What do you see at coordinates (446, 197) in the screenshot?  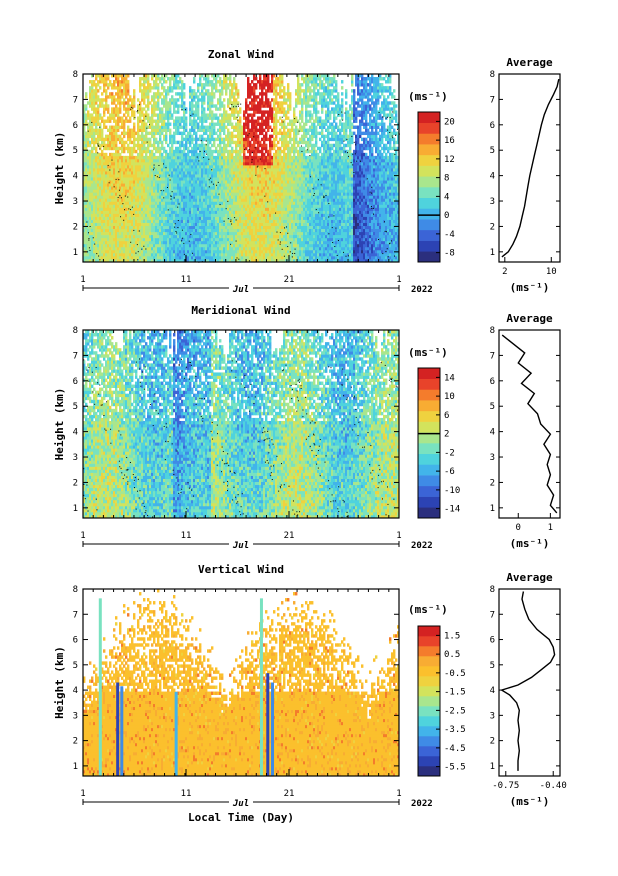 I see `colorbar-tick-label: 4` at bounding box center [446, 197].